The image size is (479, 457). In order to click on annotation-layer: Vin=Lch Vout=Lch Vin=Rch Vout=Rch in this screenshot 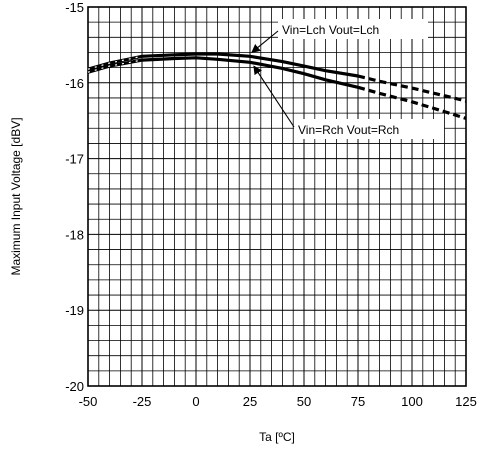, I will do `click(347, 79)`.